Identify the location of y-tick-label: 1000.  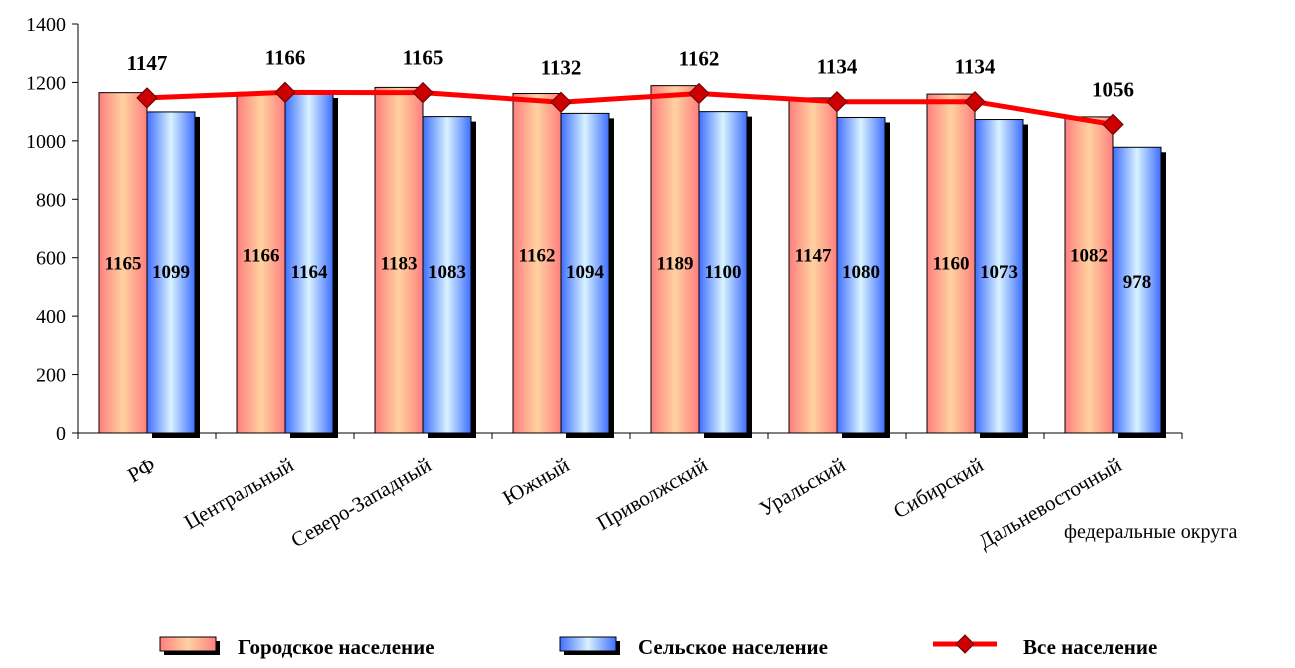
(46, 142).